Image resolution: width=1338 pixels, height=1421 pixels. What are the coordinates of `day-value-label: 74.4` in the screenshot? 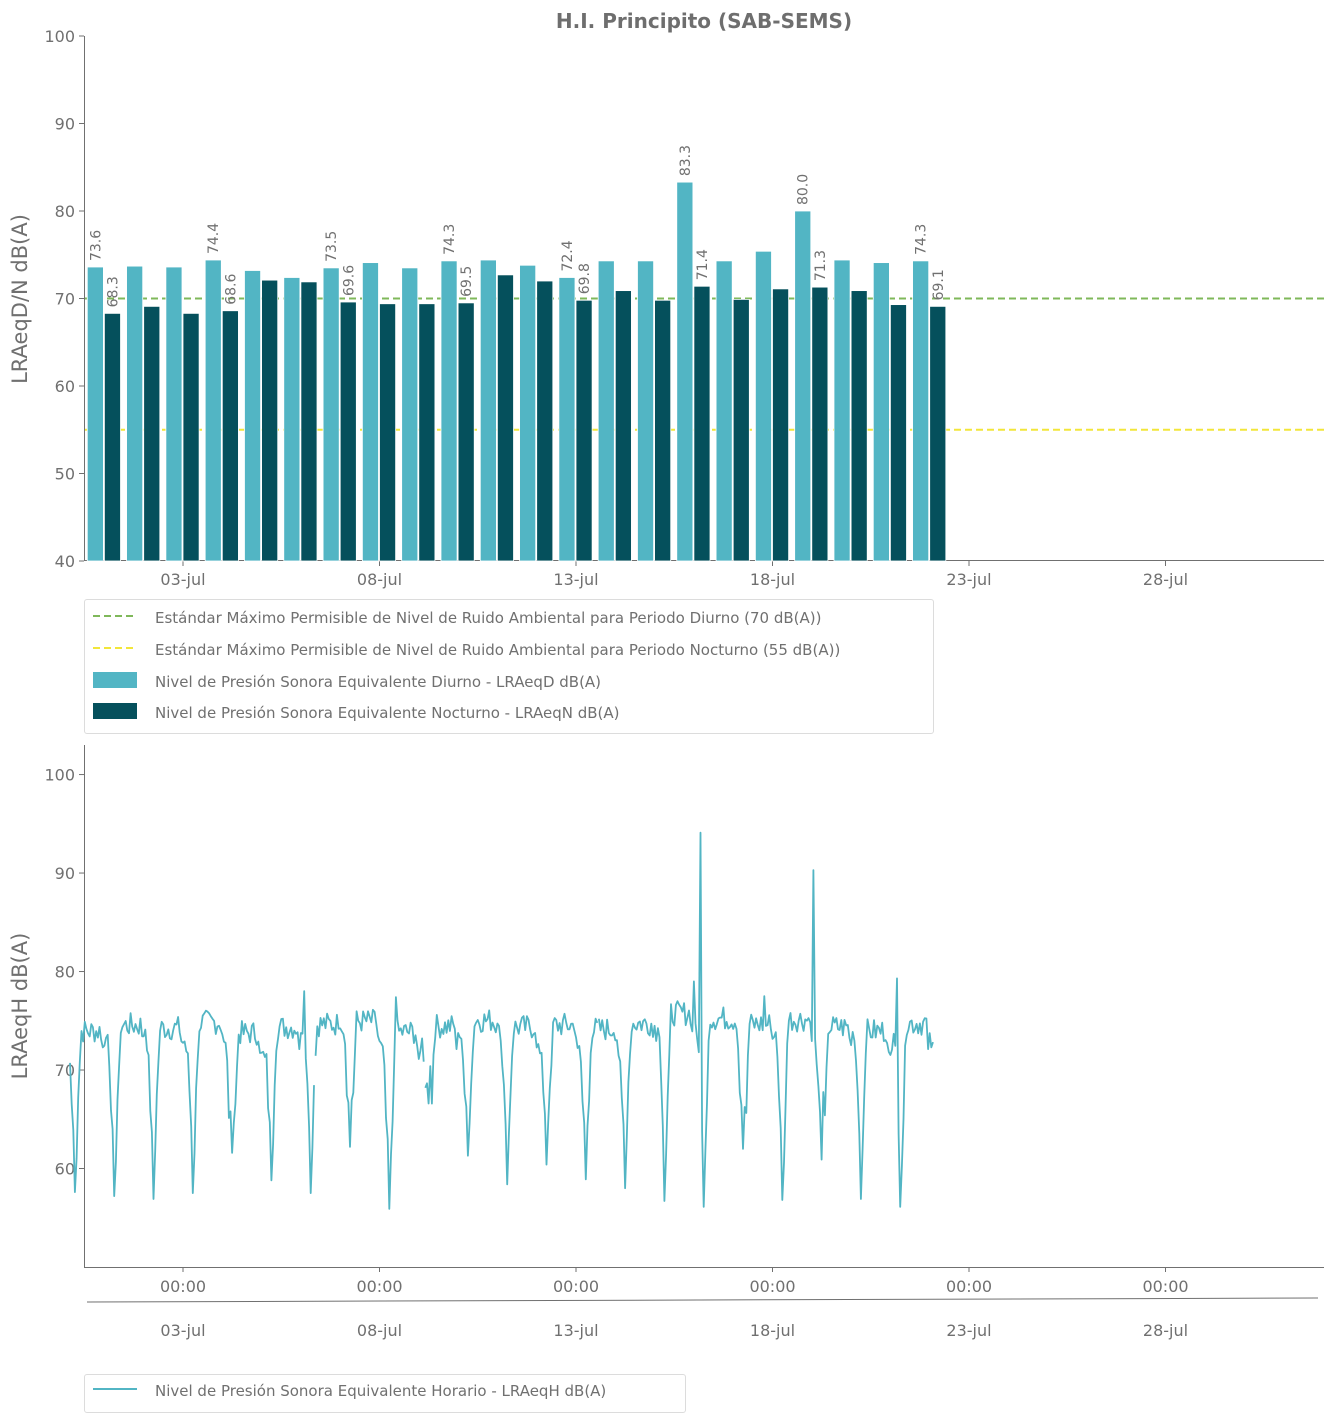 It's located at (214, 238).